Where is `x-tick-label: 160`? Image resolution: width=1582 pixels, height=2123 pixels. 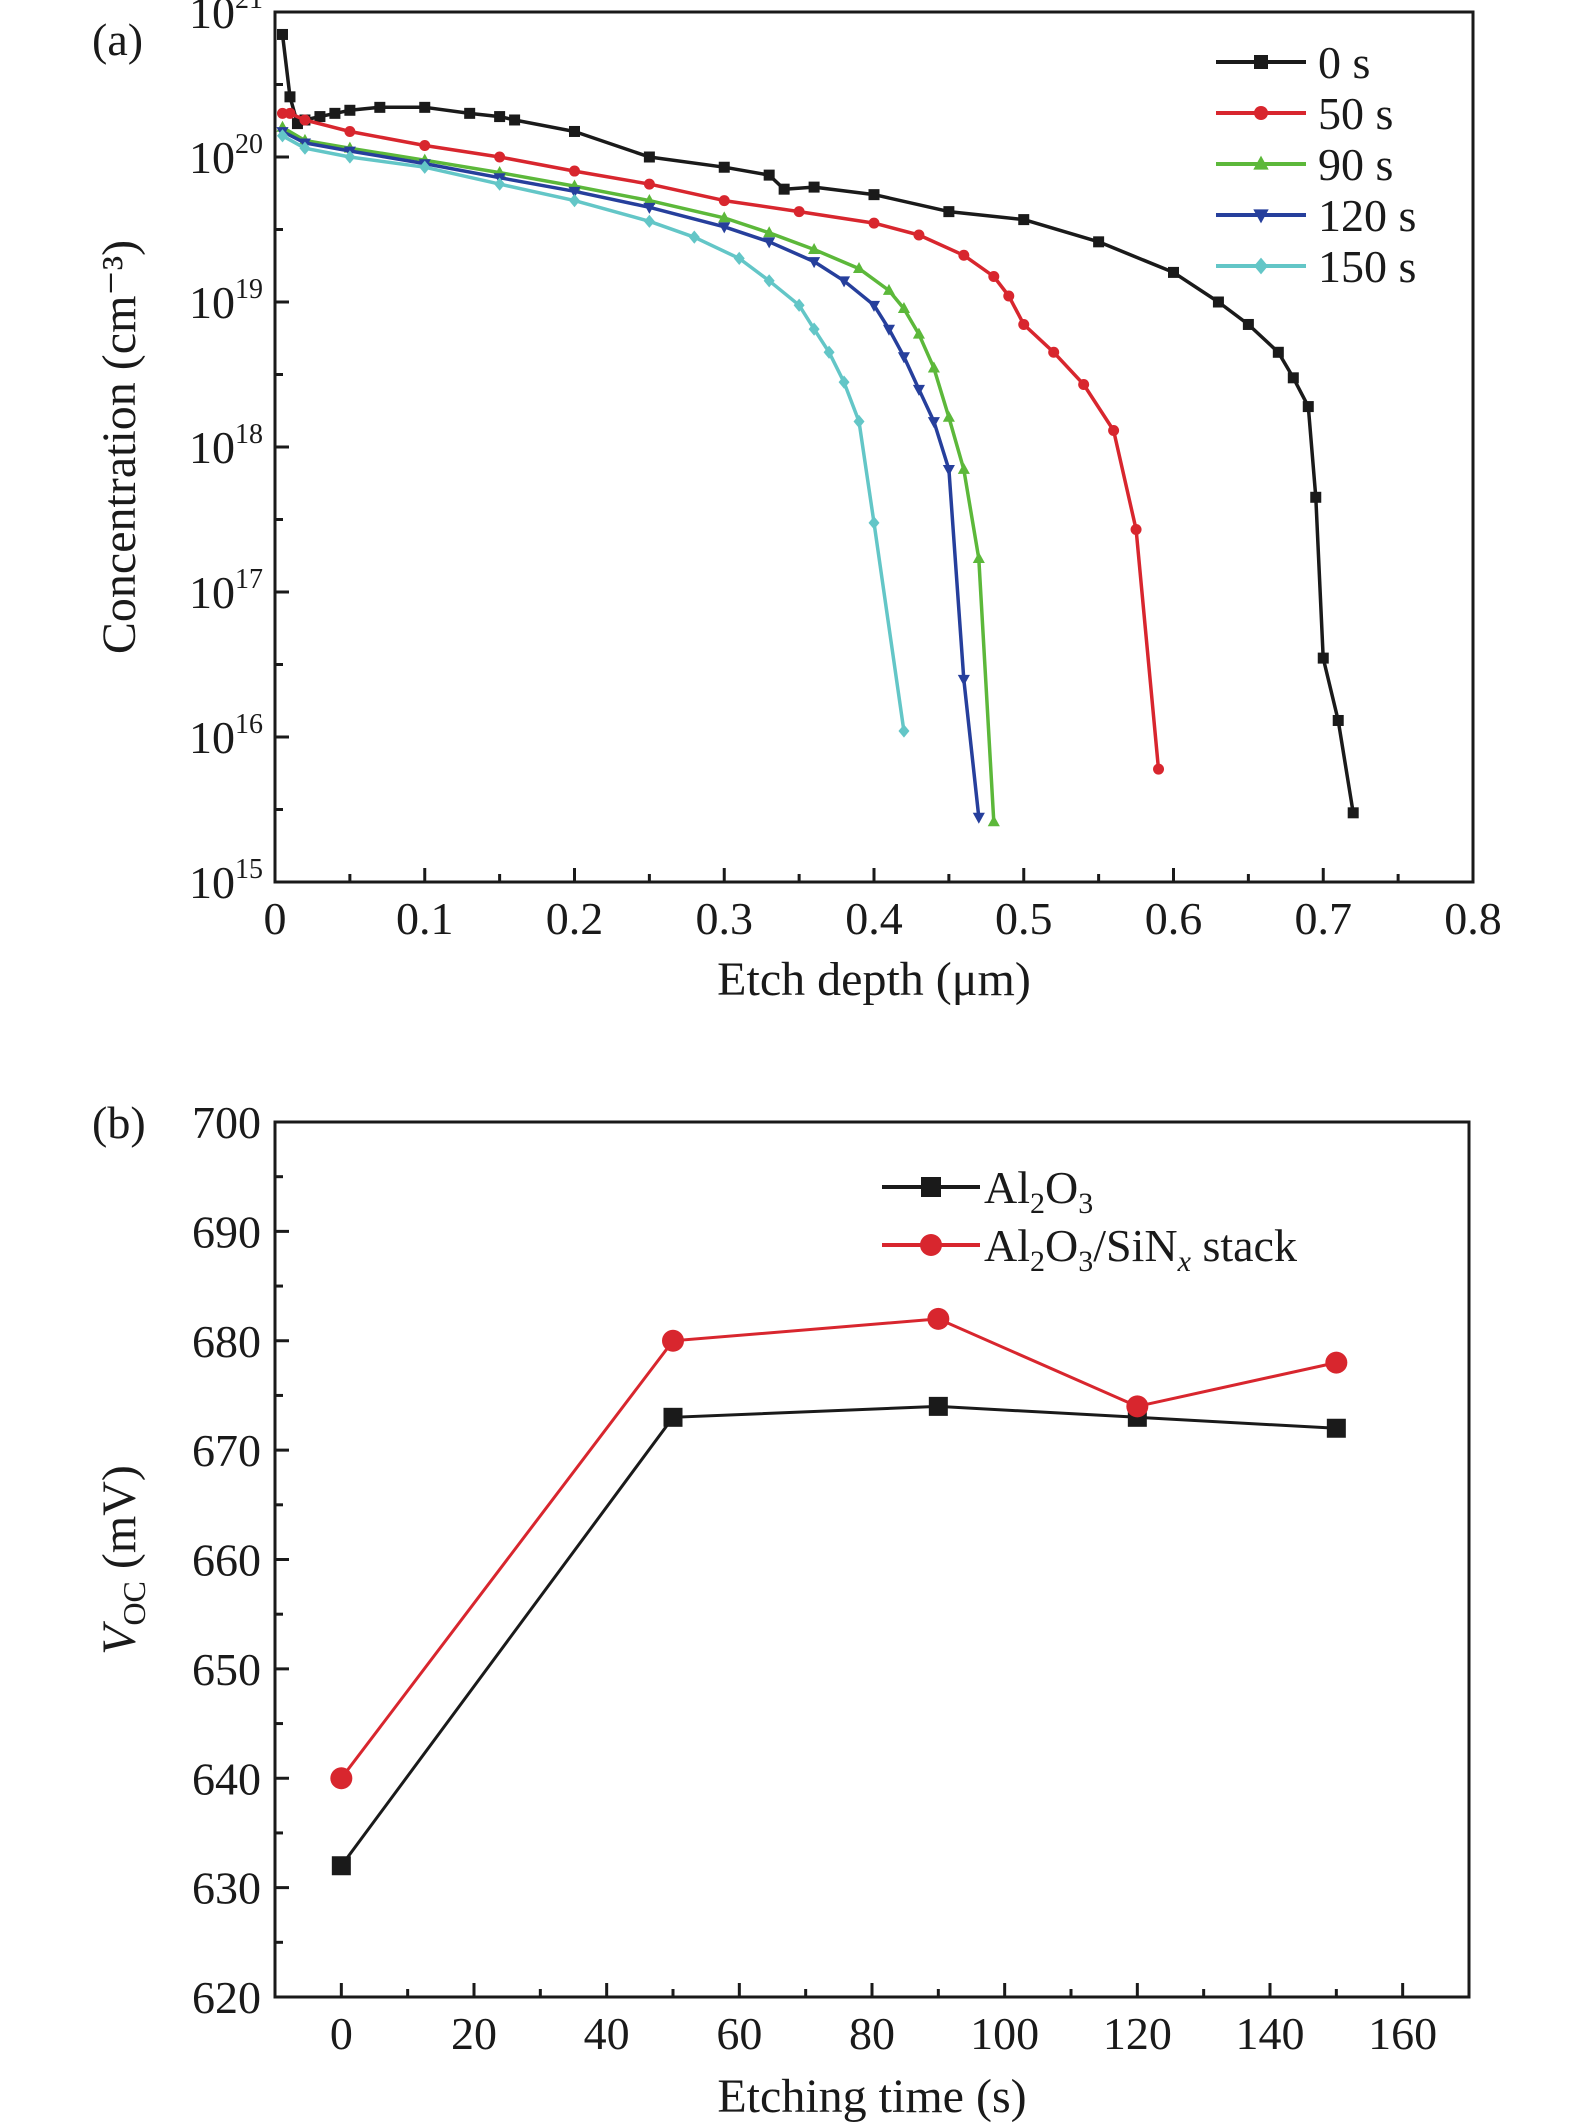
x-tick-label: 160 is located at coordinates (1402, 2033).